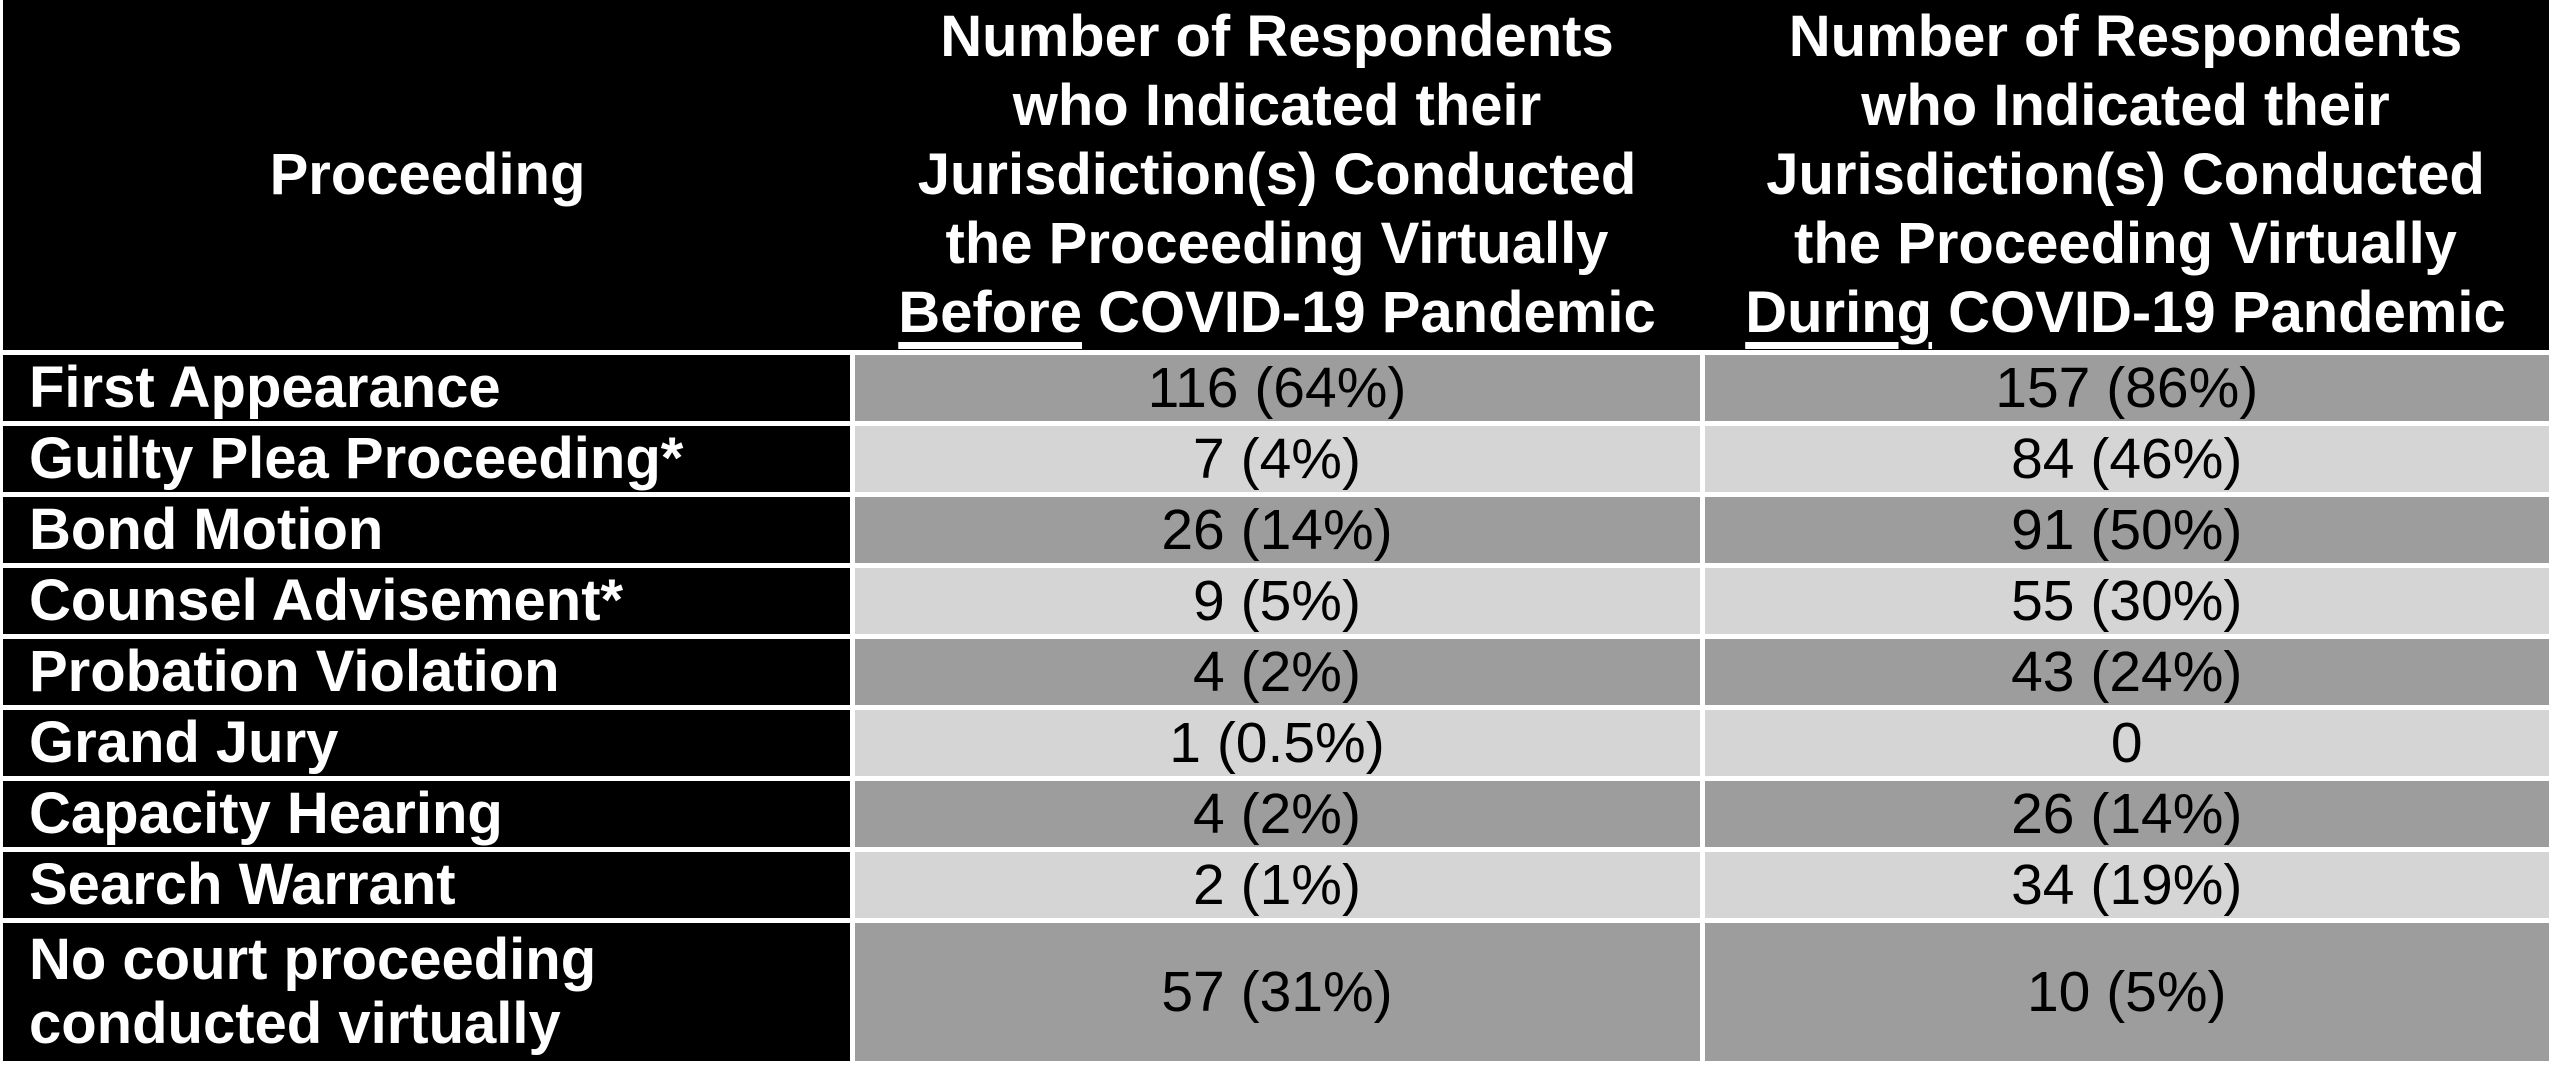  Describe the element at coordinates (429, 600) in the screenshot. I see `row-label: Counsel Advisement*` at that location.